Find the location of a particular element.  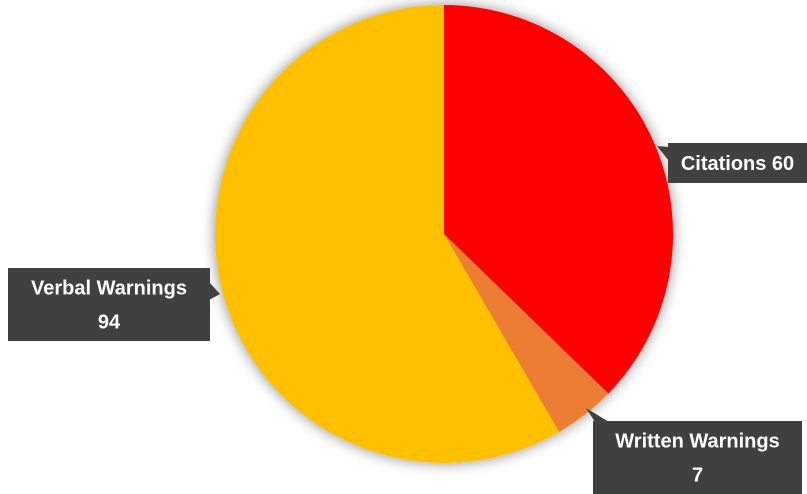

data-label-text: Verbal Warnings is located at coordinates (109, 289).